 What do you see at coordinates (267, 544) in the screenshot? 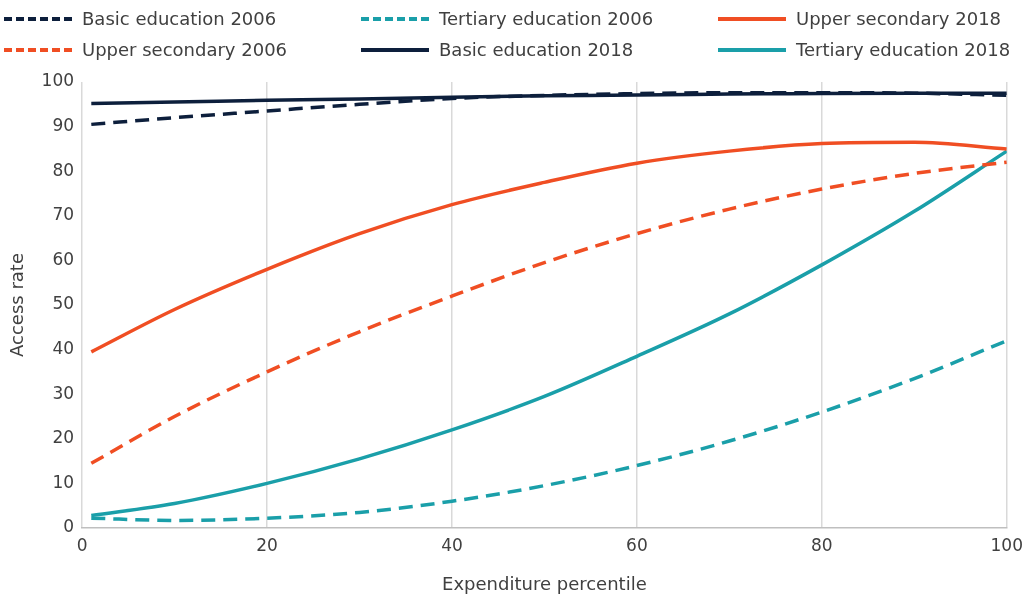
I see `x-tick-label: 20` at bounding box center [267, 544].